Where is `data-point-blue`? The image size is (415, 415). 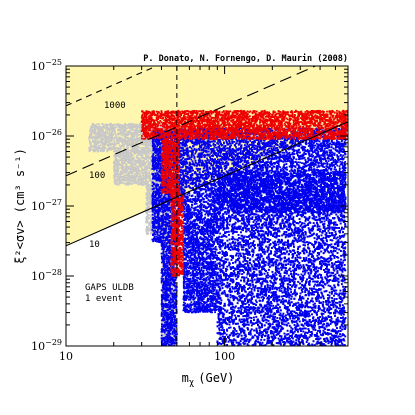
data-point-blue is located at coordinates (153, 223).